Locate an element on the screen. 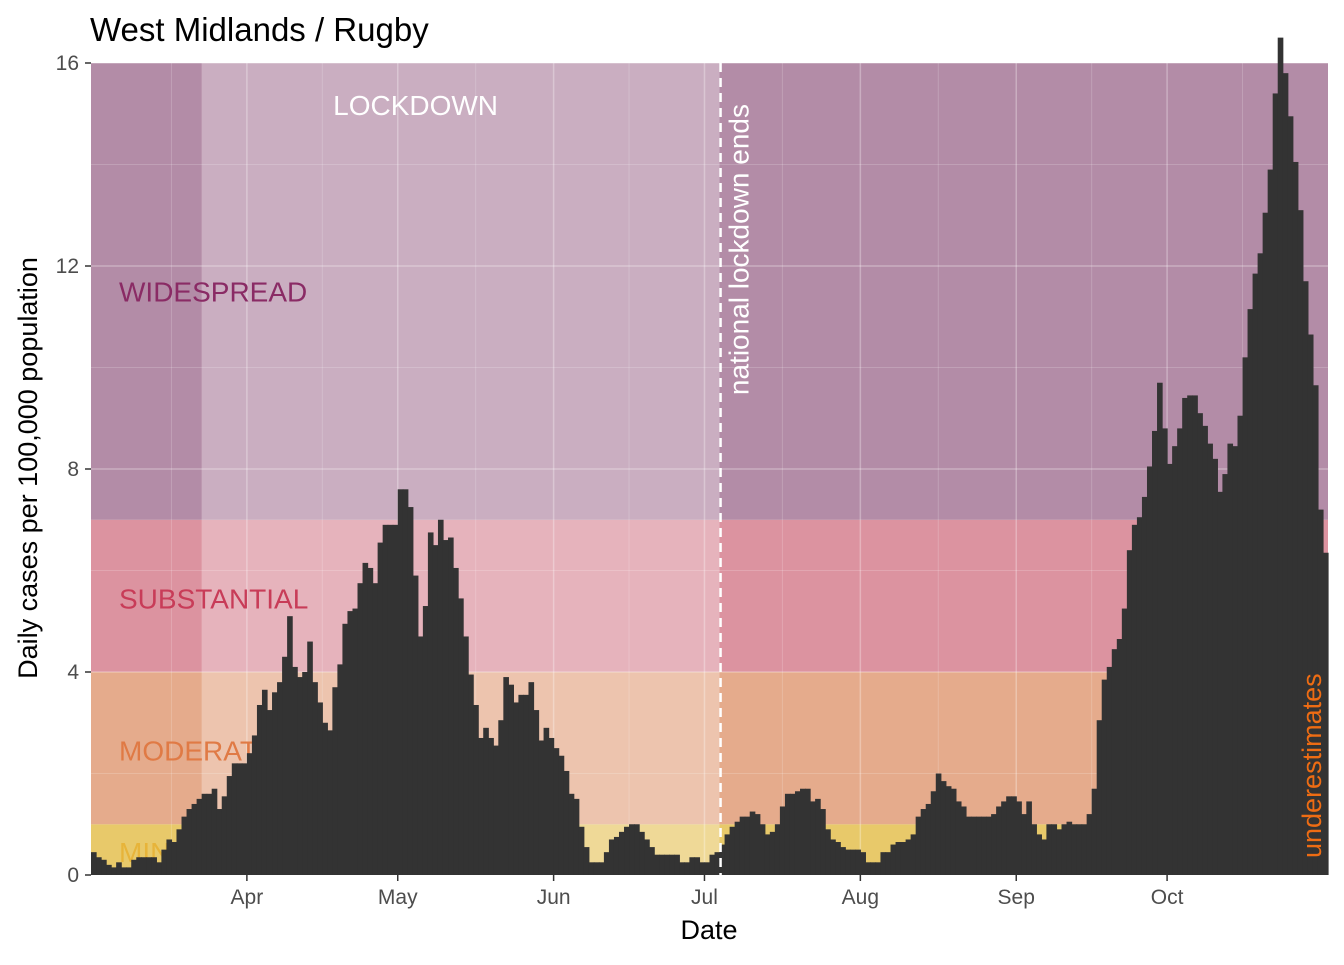  x-tick-label: Sep is located at coordinates (1016, 897).